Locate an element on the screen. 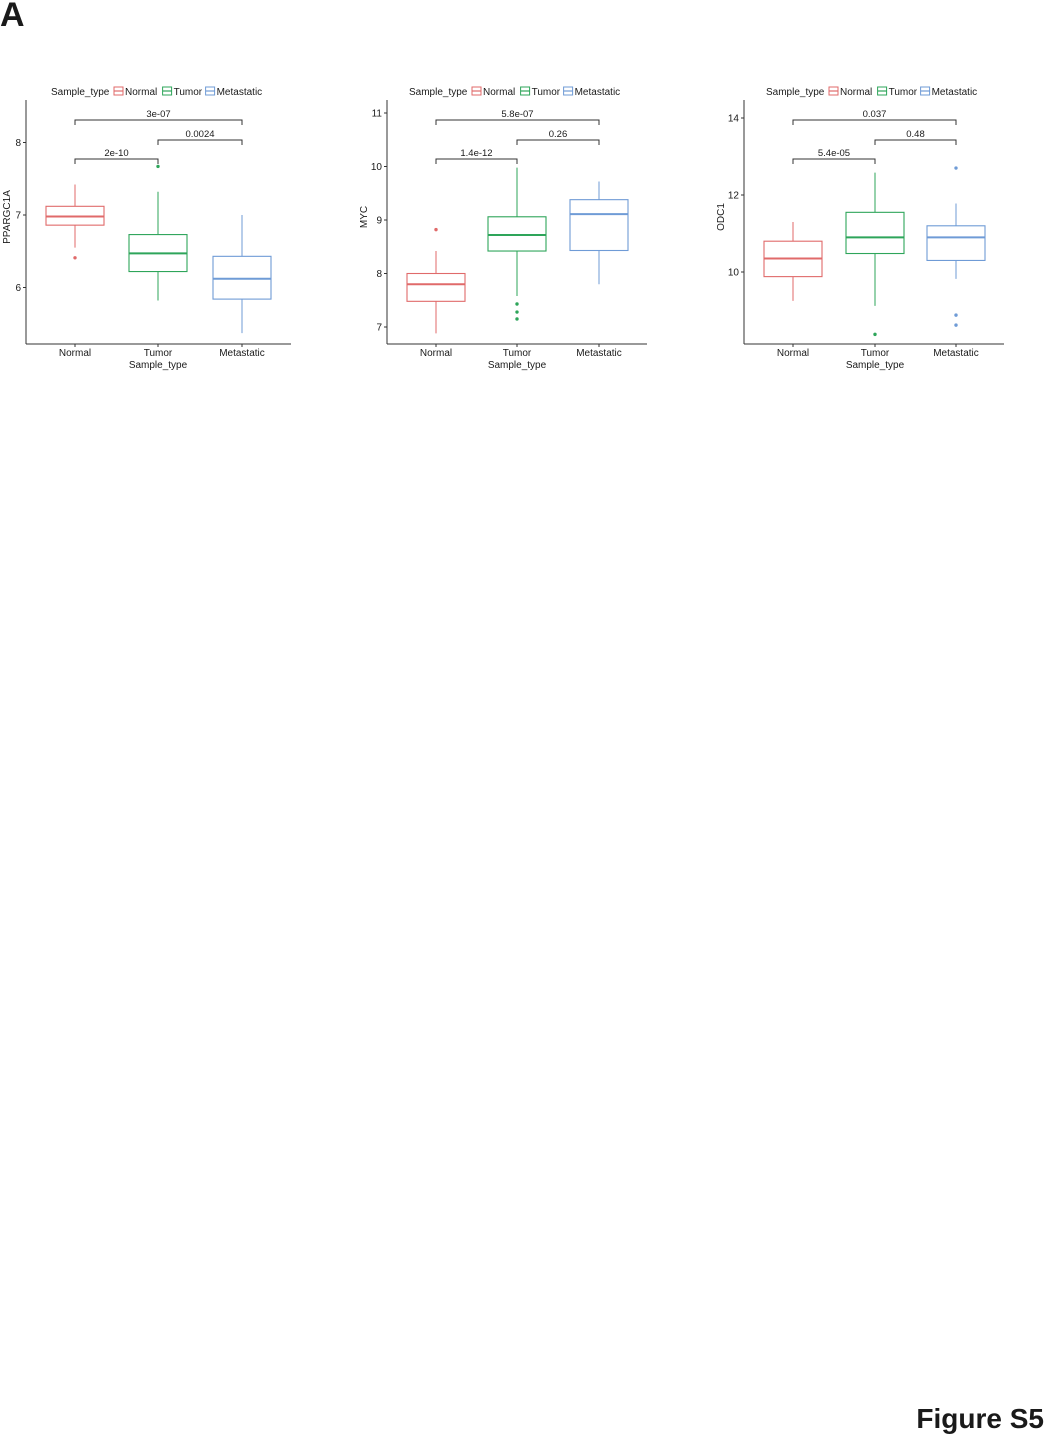  significance-bracket: 0.0024 is located at coordinates (200, 137).